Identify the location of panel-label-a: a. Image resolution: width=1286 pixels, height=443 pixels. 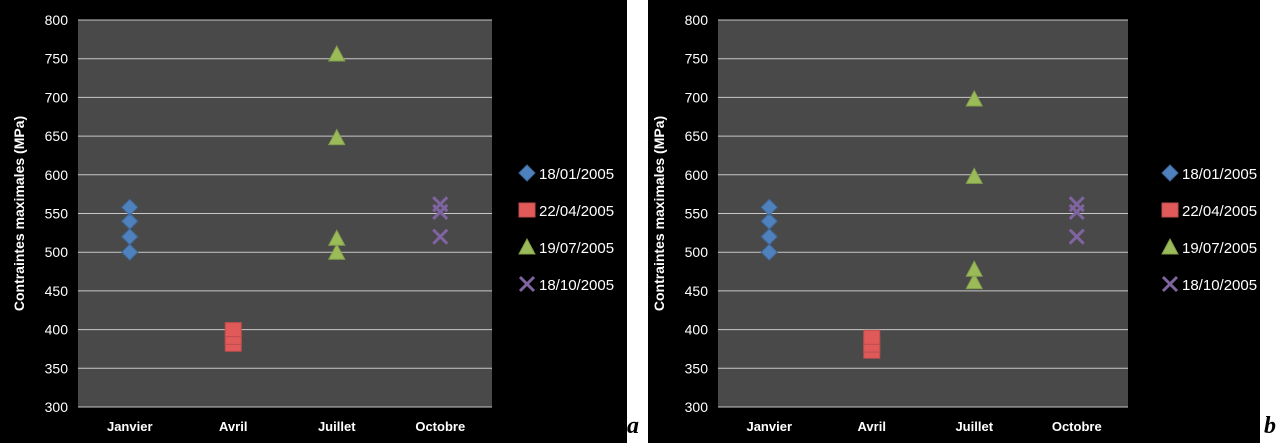
(633, 426).